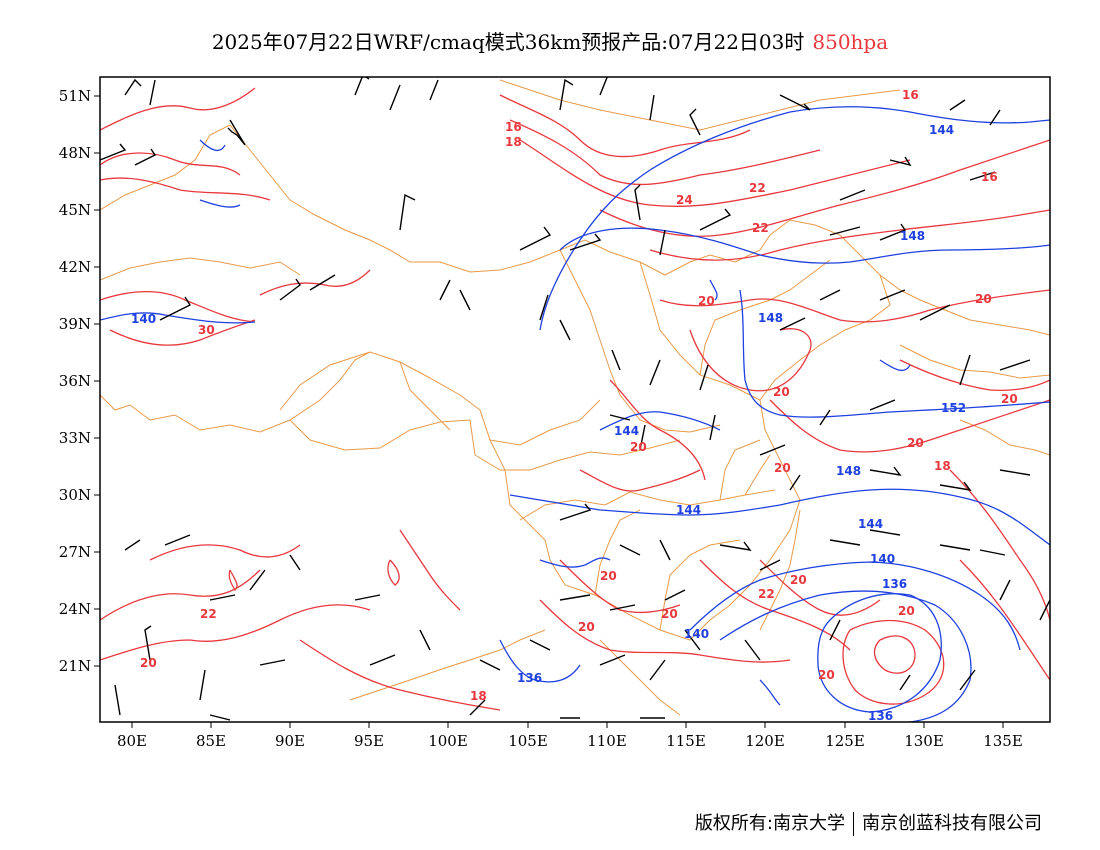 Image resolution: width=1100 pixels, height=850 pixels. I want to click on lat-label: 48N, so click(75, 153).